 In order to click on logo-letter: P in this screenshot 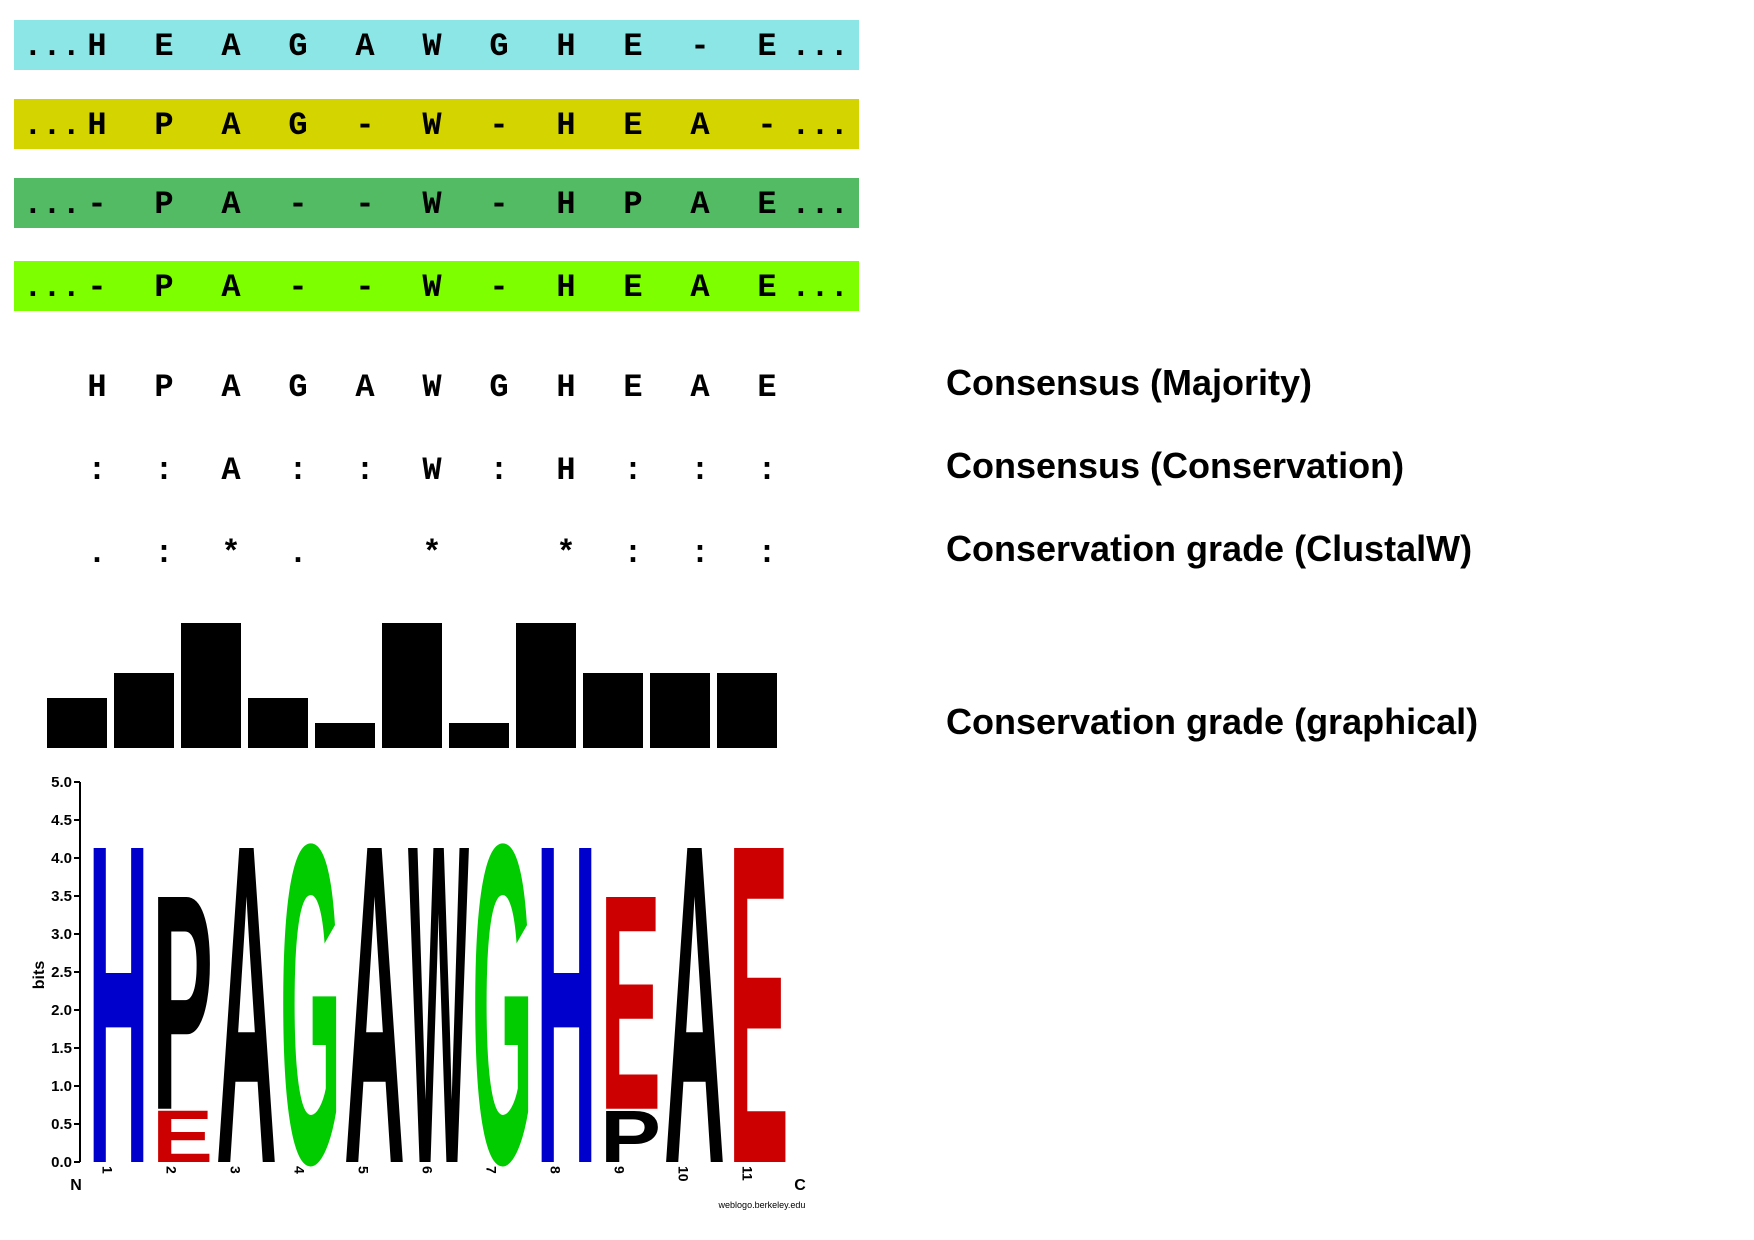, I will do `click(630, 1136)`.